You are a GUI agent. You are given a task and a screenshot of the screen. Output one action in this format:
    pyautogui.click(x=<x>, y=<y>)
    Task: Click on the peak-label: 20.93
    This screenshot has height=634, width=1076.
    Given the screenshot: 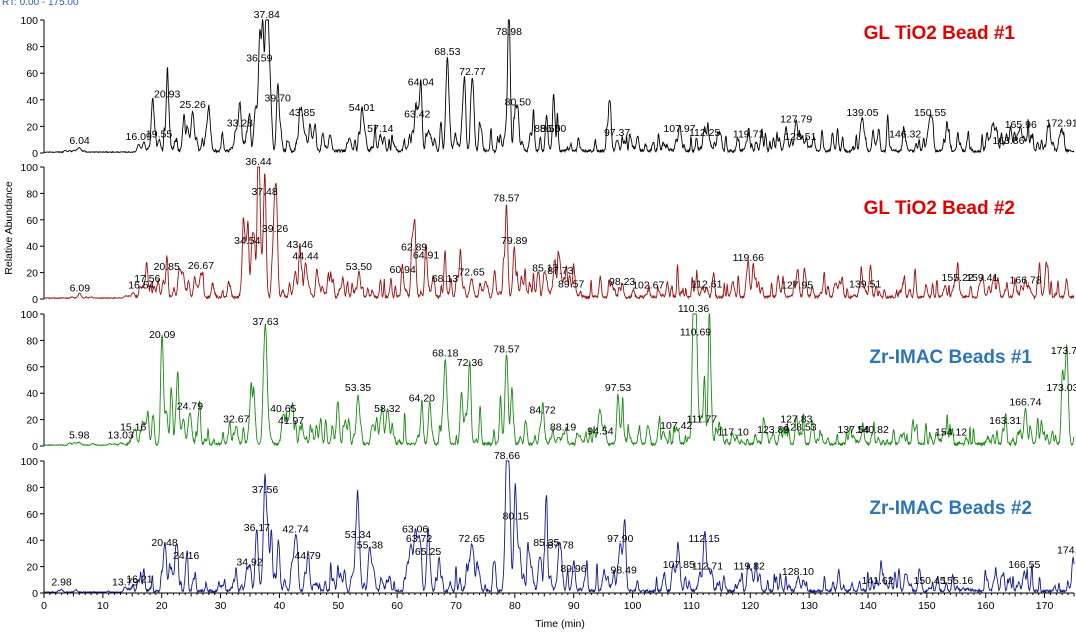 What is the action you would take?
    pyautogui.click(x=167, y=94)
    